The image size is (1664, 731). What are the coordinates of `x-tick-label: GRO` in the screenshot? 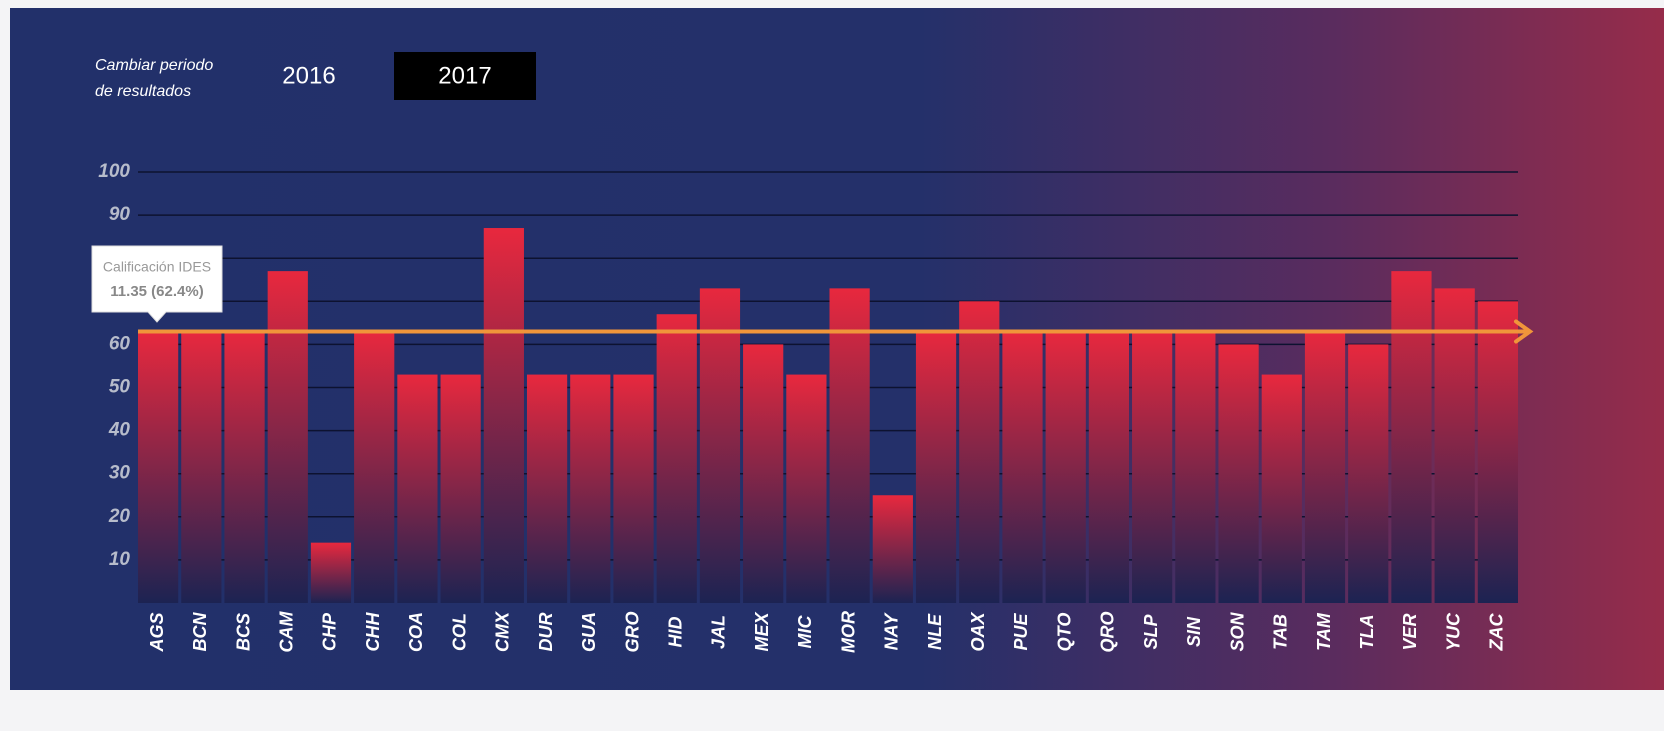 It's located at (632, 631).